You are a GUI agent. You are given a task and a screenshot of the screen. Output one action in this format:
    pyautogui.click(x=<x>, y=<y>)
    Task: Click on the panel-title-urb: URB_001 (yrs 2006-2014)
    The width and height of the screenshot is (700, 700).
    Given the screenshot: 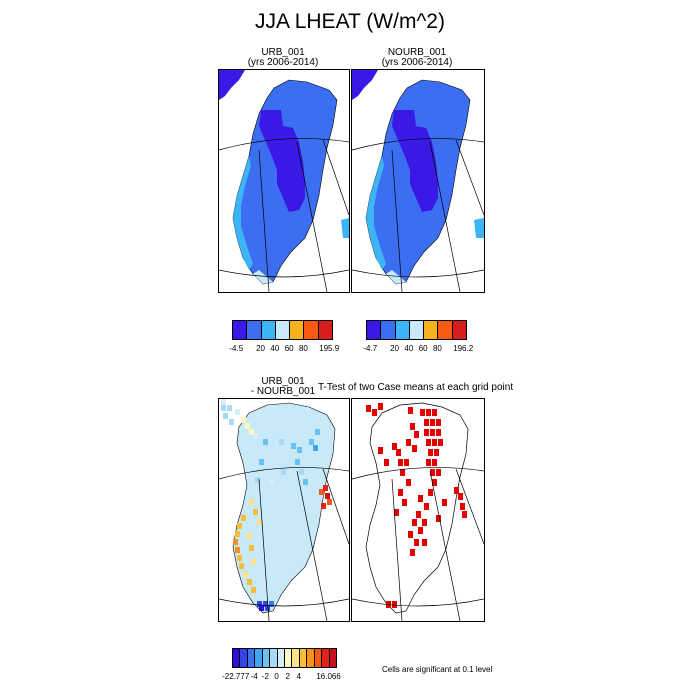 What is the action you would take?
    pyautogui.click(x=283, y=58)
    